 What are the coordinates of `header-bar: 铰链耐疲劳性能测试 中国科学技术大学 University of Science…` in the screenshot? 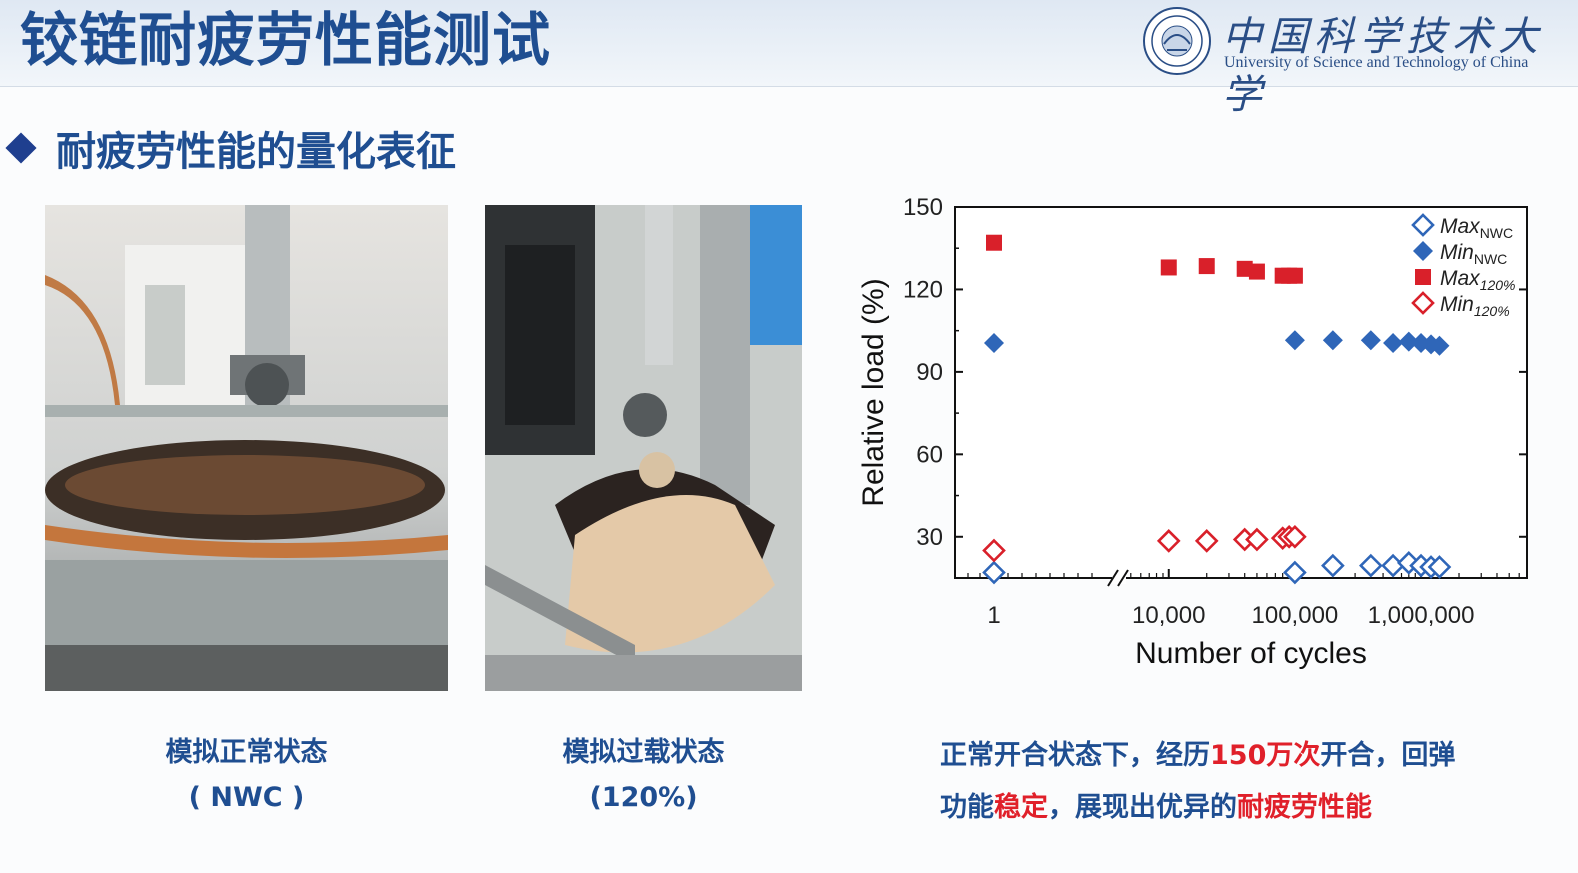 It's located at (789, 59).